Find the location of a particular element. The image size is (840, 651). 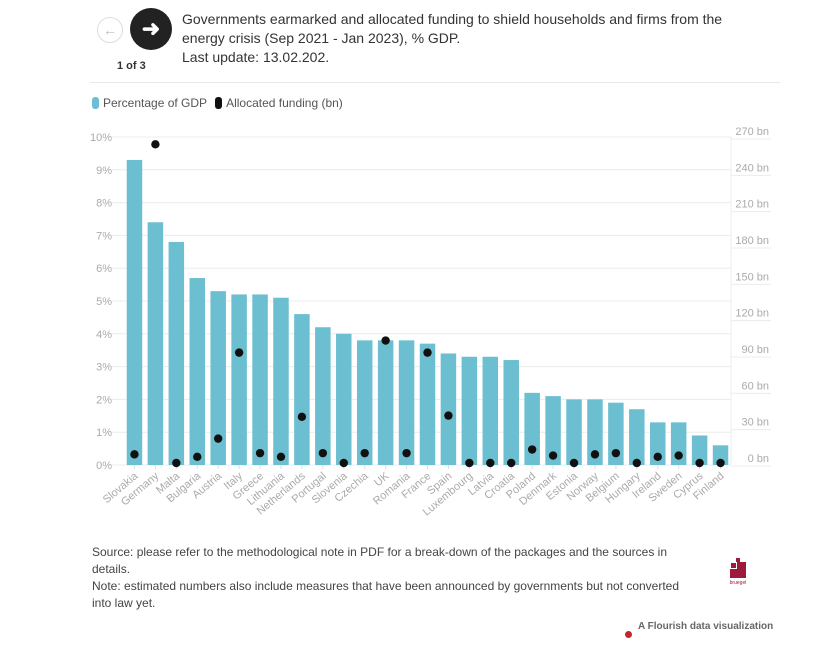

left-axis-tick-label: 4% is located at coordinates (104, 335).